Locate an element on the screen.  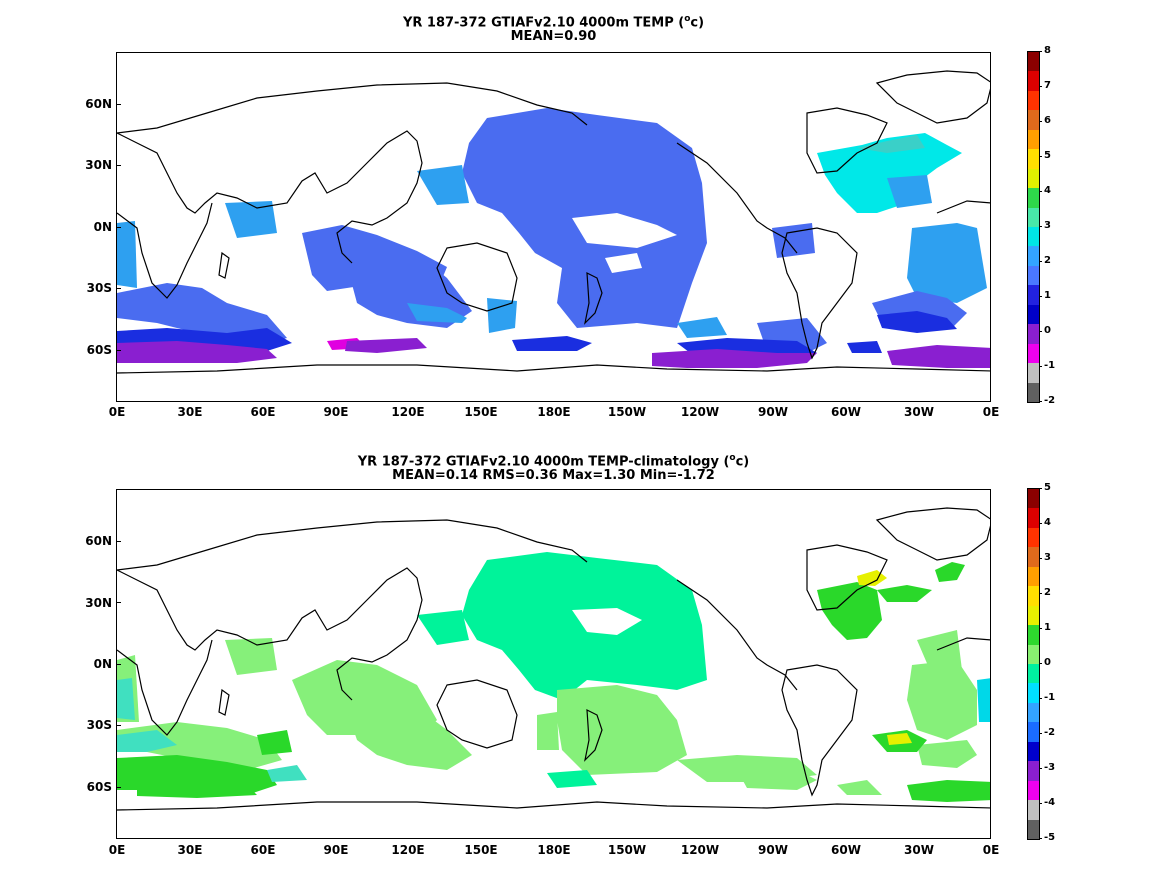
bottom-lat-label-60n: 60N is located at coordinates (98, 541).